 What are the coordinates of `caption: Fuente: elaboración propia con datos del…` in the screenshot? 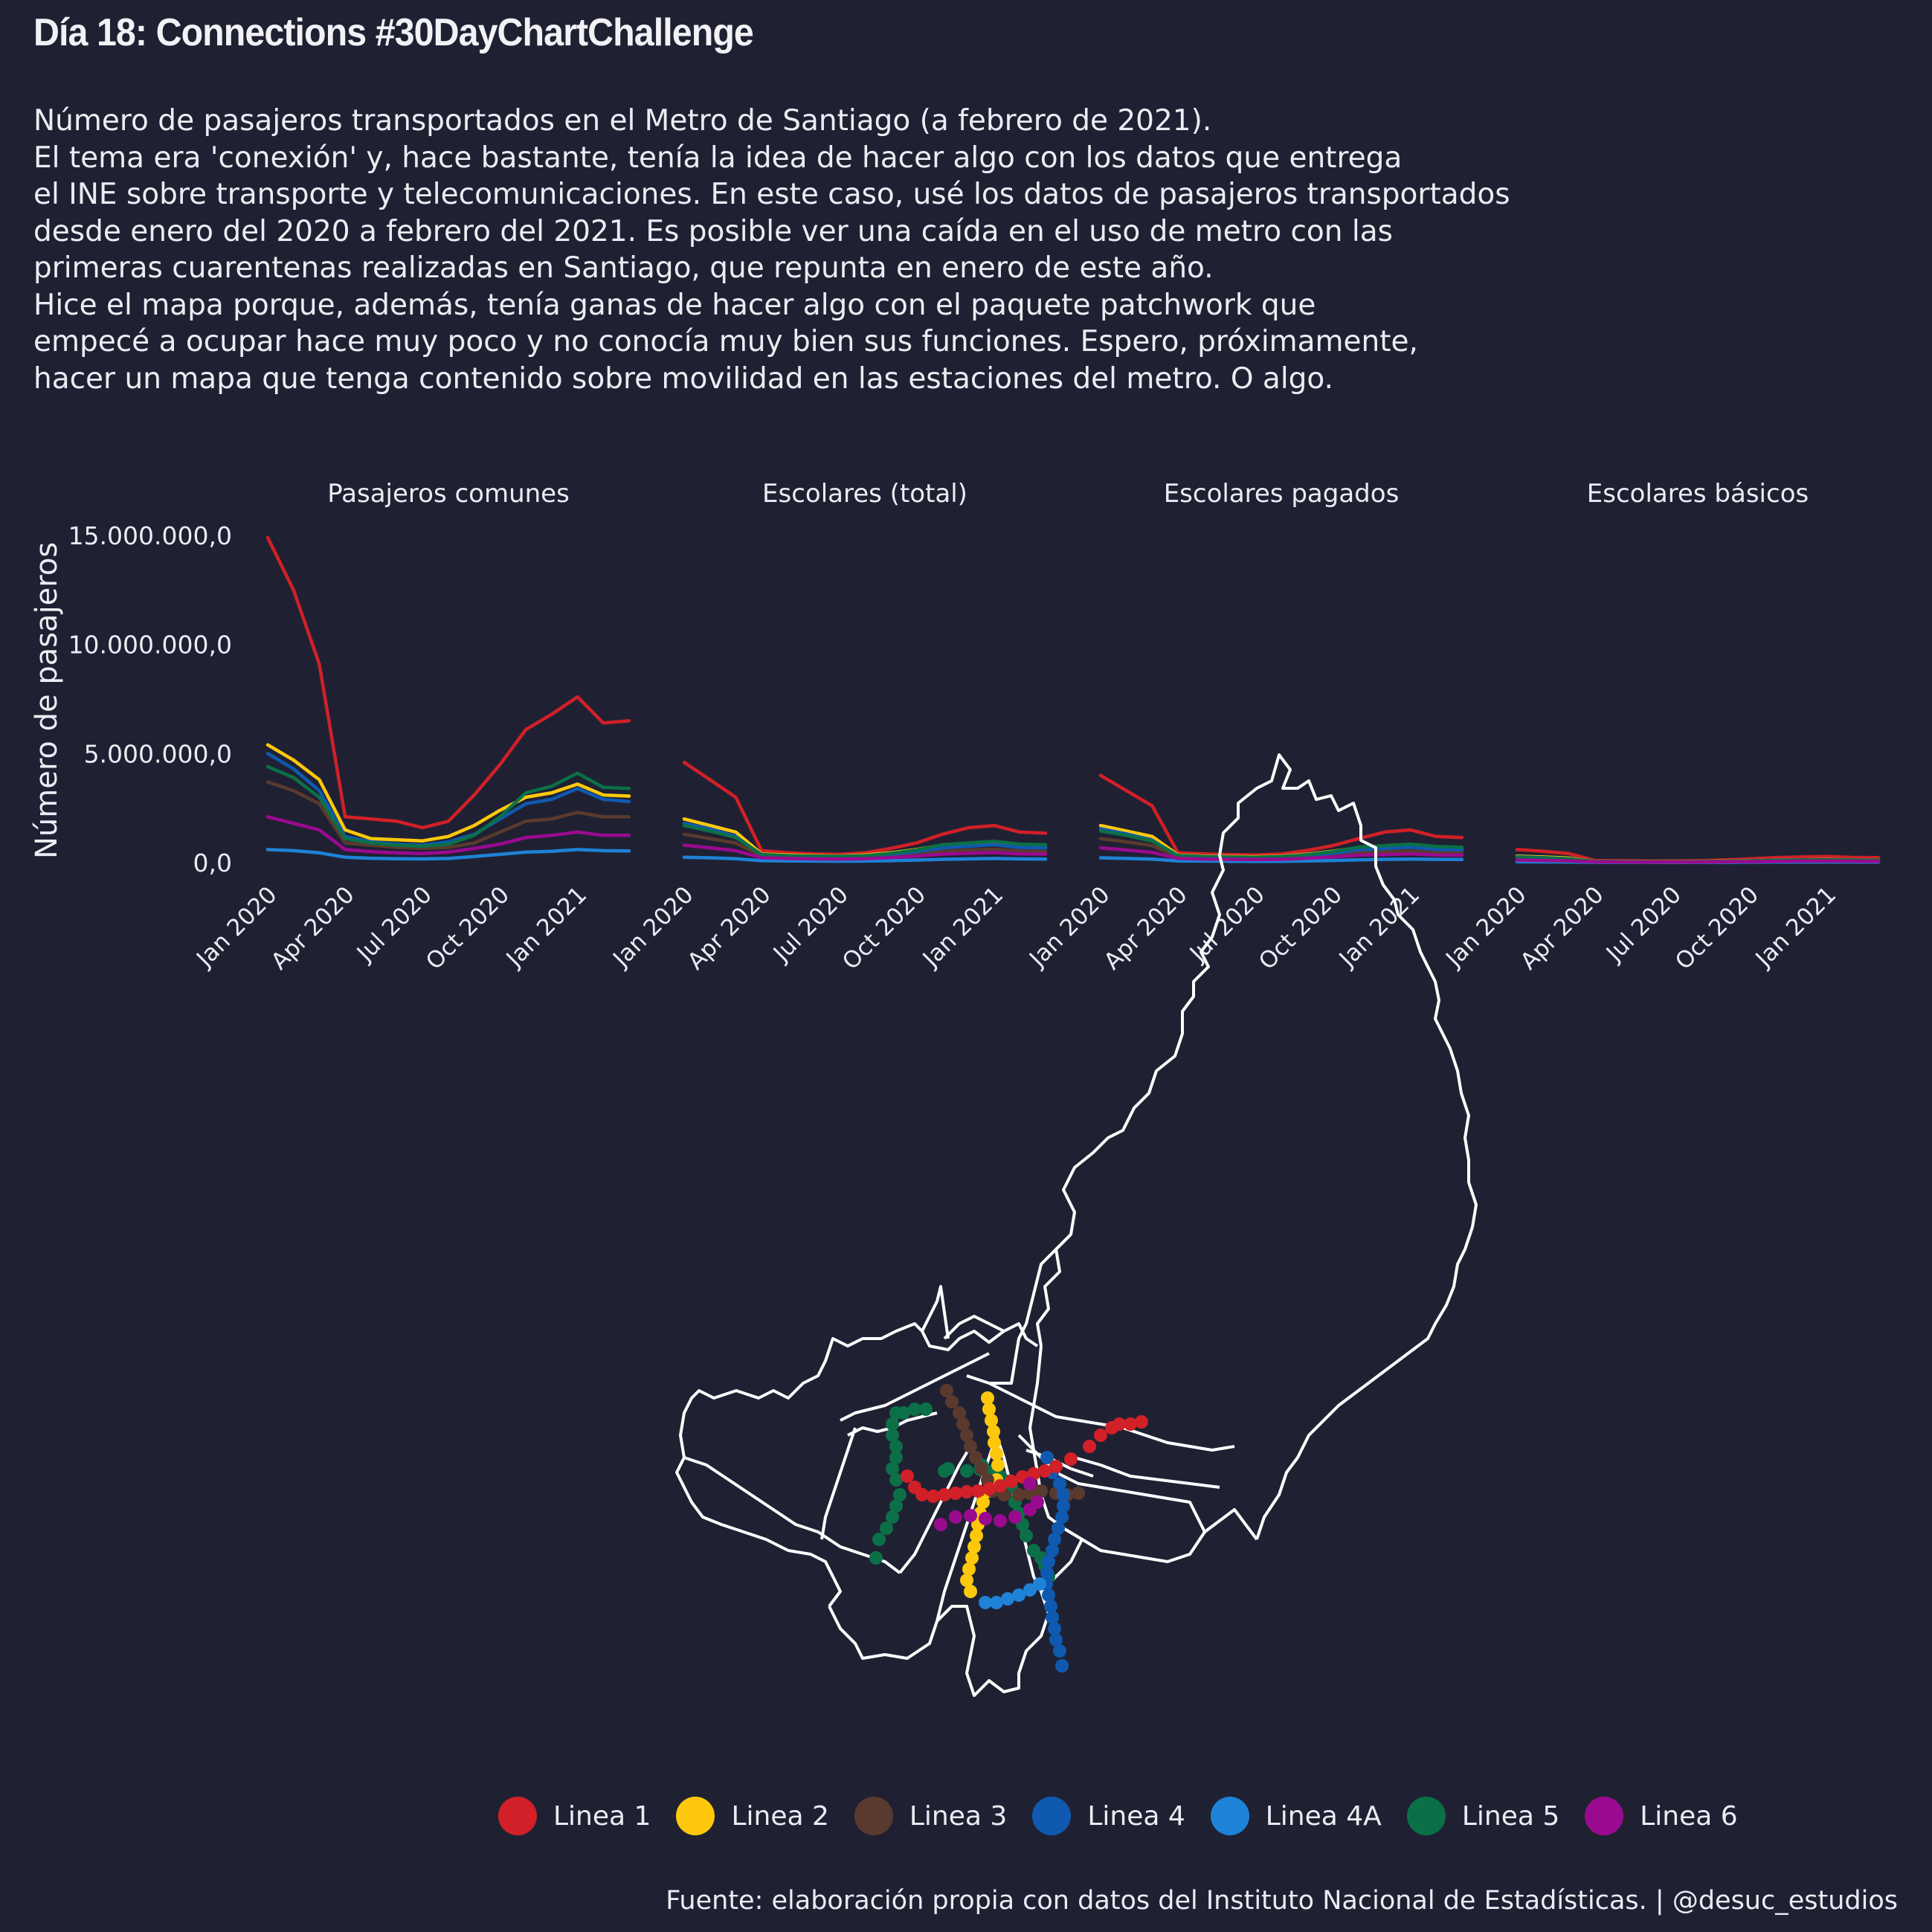 It's located at (1282, 1901).